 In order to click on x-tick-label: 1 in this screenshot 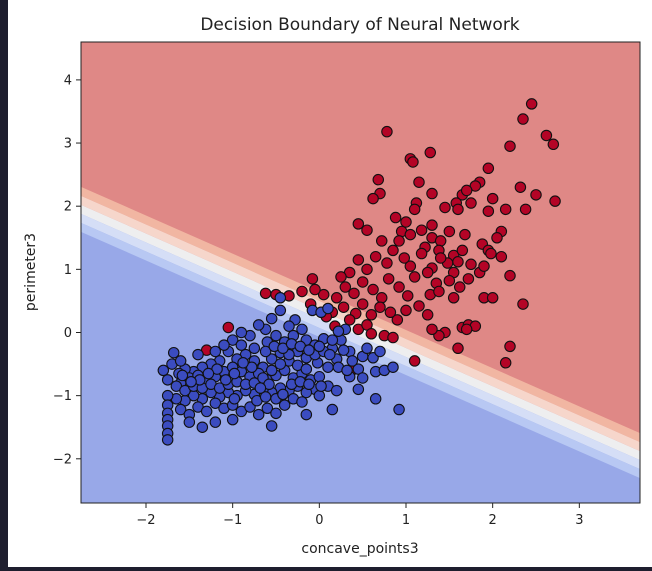, I will do `click(406, 520)`.